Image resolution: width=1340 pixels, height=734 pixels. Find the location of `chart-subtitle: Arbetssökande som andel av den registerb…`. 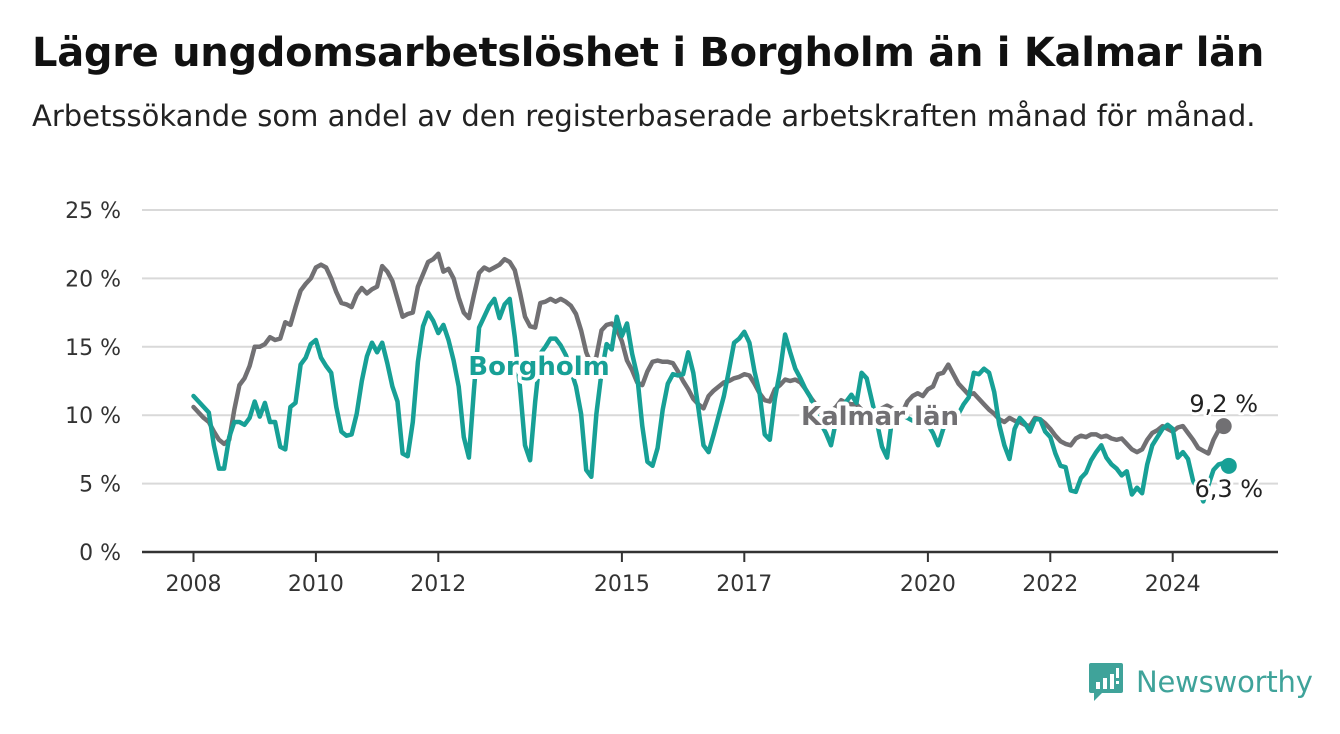

chart-subtitle: Arbetssökande som andel av den registerb… is located at coordinates (644, 116).